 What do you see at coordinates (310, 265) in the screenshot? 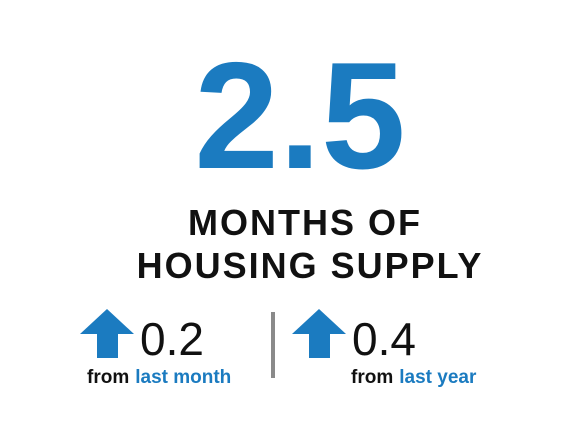
I see `headline-label: HOUSING SUPPLY` at bounding box center [310, 265].